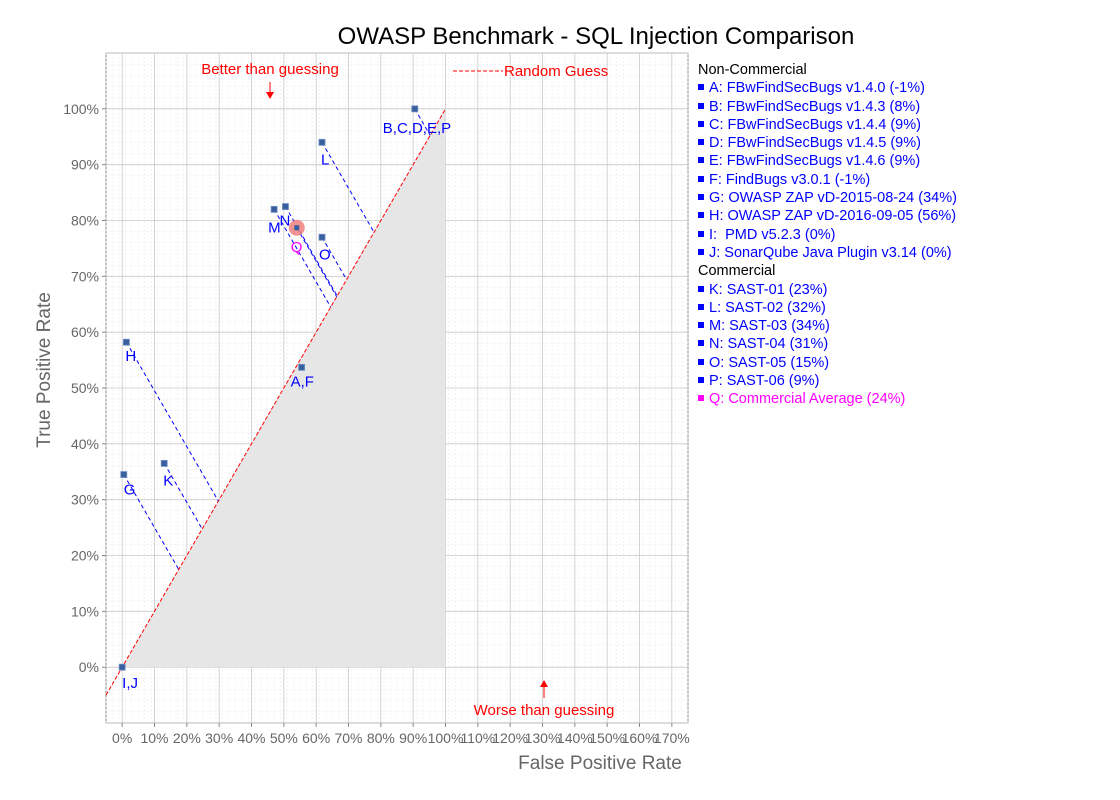 Image resolution: width=1120 pixels, height=800 pixels. Describe the element at coordinates (827, 308) in the screenshot. I see `legend-item: L: SAST-02 (32%)` at that location.